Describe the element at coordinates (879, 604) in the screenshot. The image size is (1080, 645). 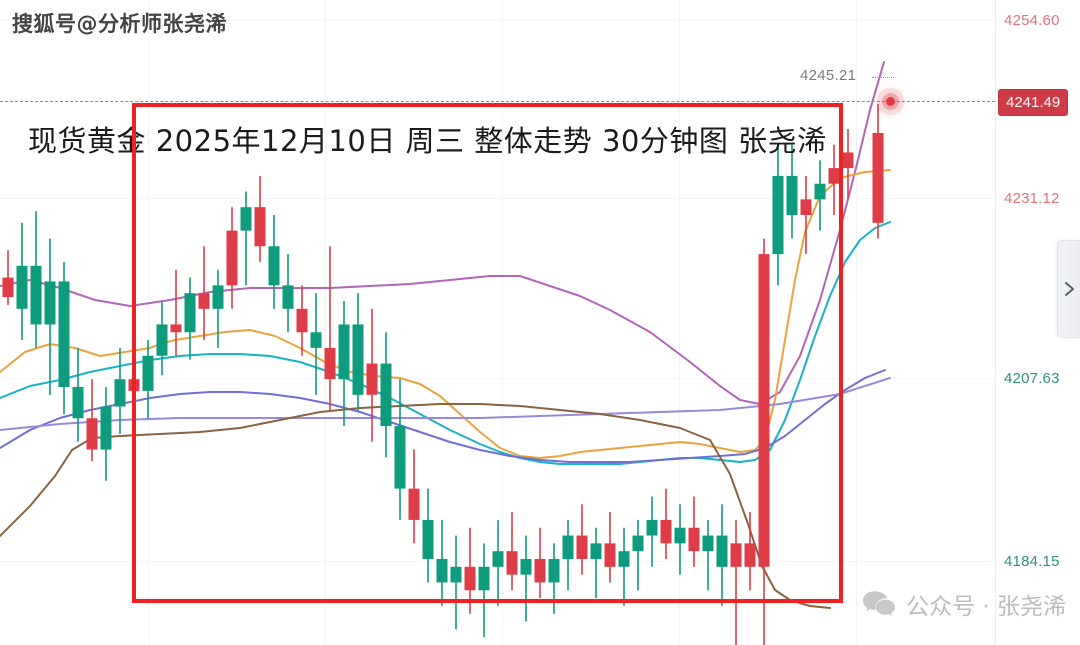
I see `wechat-icon` at that location.